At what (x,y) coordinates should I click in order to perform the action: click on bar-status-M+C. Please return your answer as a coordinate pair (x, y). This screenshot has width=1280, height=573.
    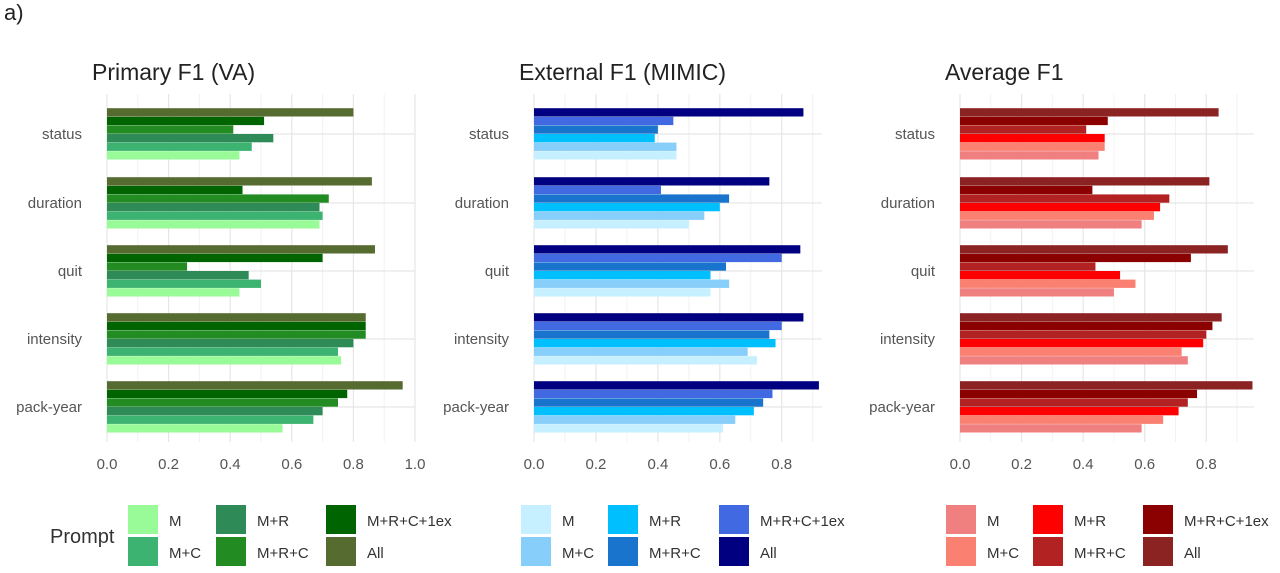
    Looking at the image, I should click on (179, 146).